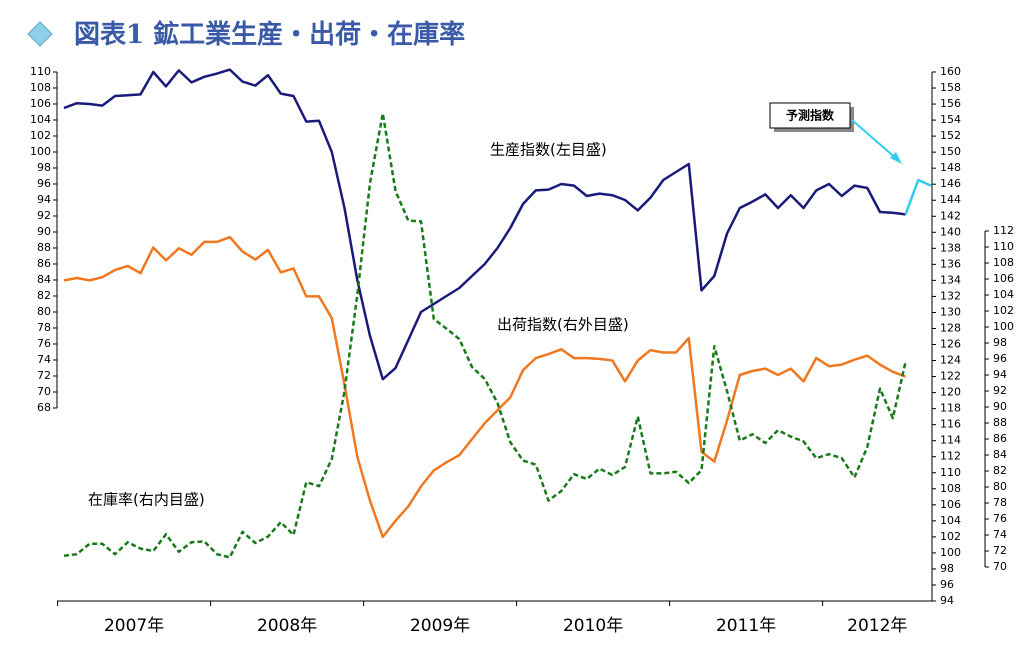  I want to click on y-tick-label: 96, so click(44, 183).